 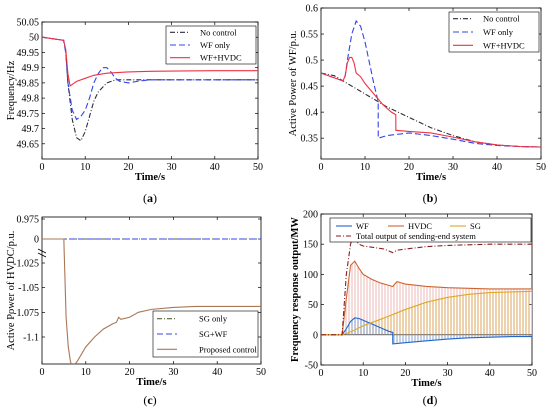 I want to click on y-tick-label: -1.075, so click(x=26, y=313).